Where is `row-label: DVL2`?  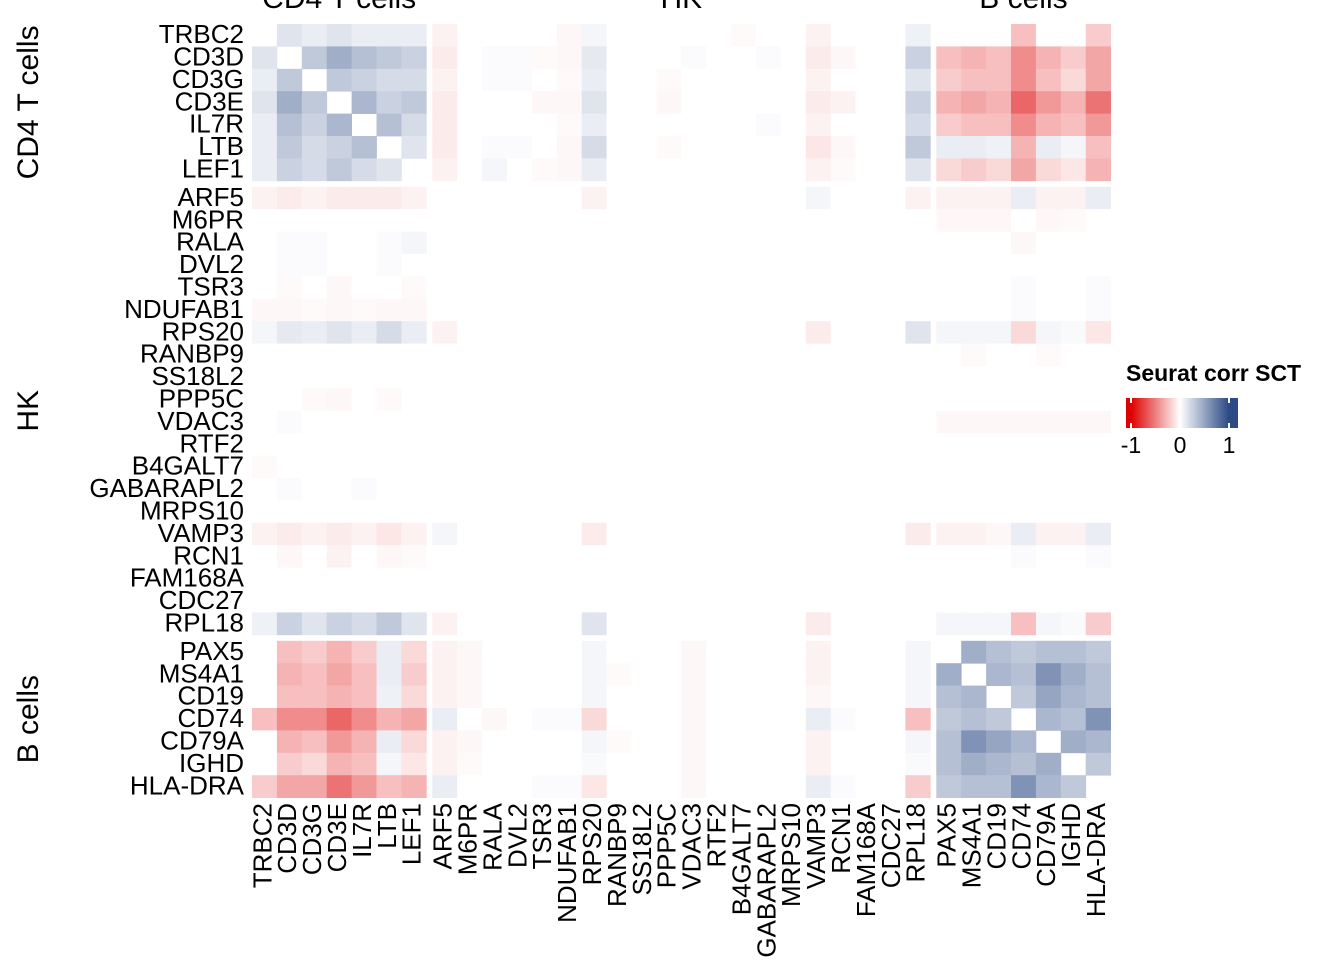 row-label: DVL2 is located at coordinates (211, 264).